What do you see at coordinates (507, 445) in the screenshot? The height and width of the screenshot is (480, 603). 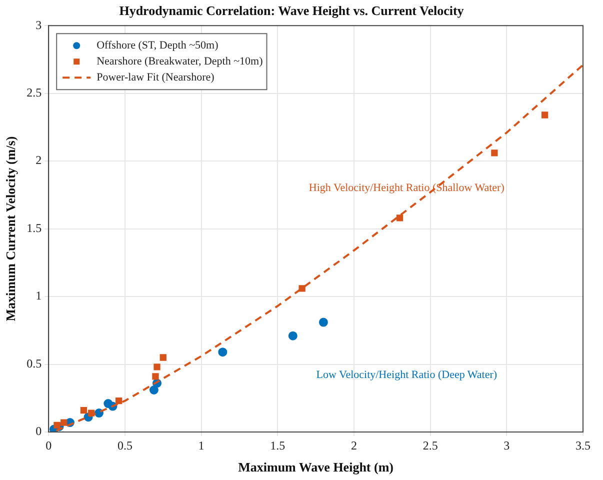 I see `x-tick-label: 3` at bounding box center [507, 445].